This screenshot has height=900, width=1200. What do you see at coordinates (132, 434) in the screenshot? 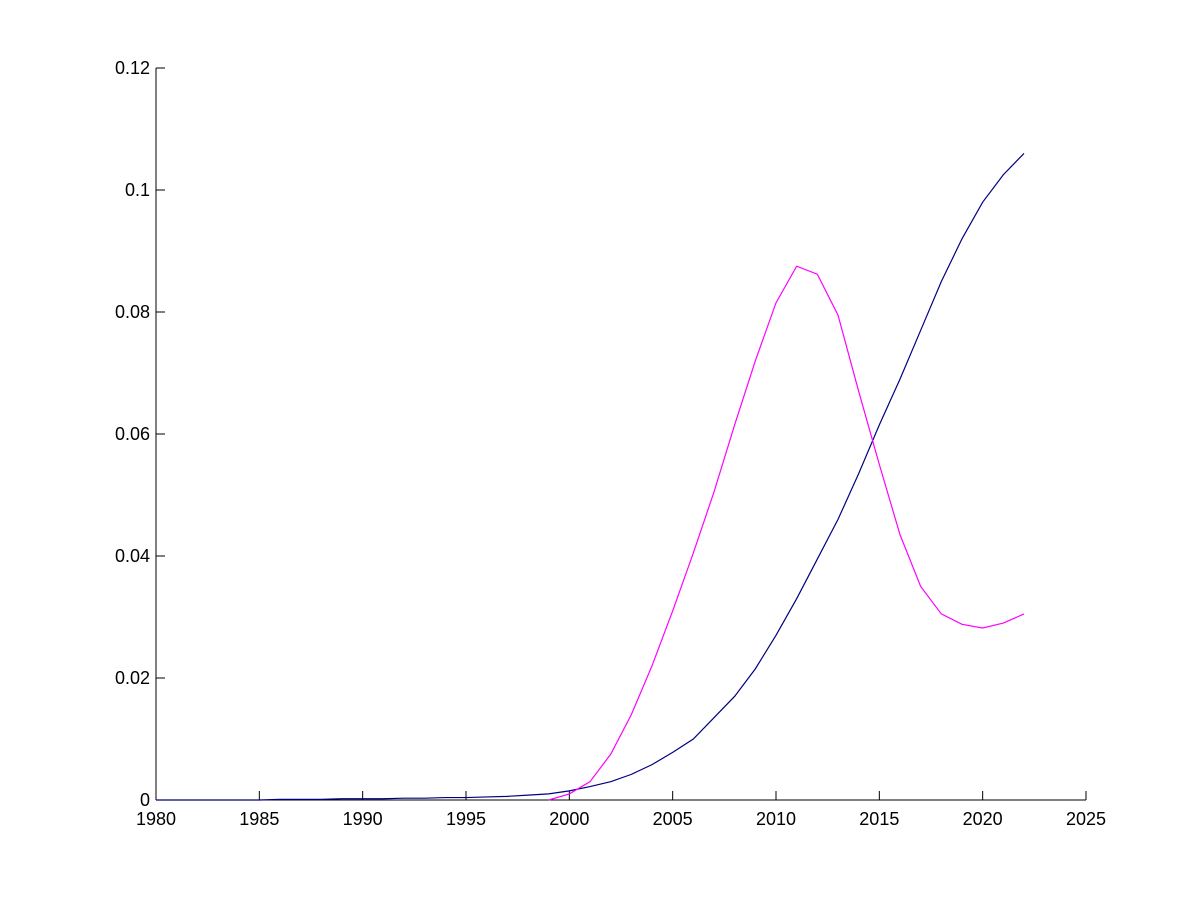
I see `y-tick-label: 0.06` at bounding box center [132, 434].